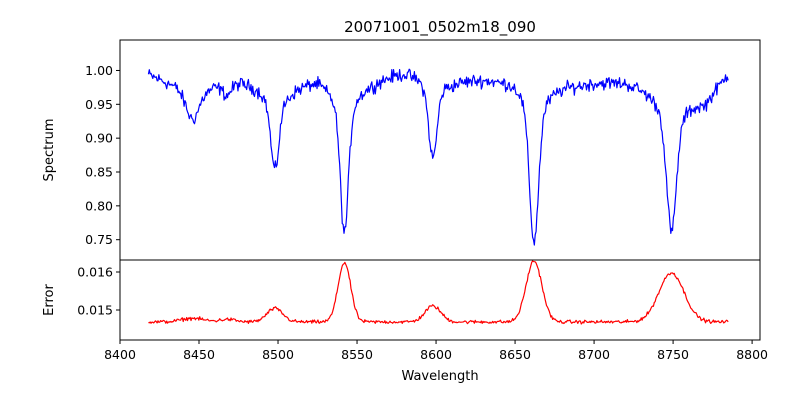  What do you see at coordinates (49, 217) in the screenshot?
I see `axes-layer: Spectrum Error` at bounding box center [49, 217].